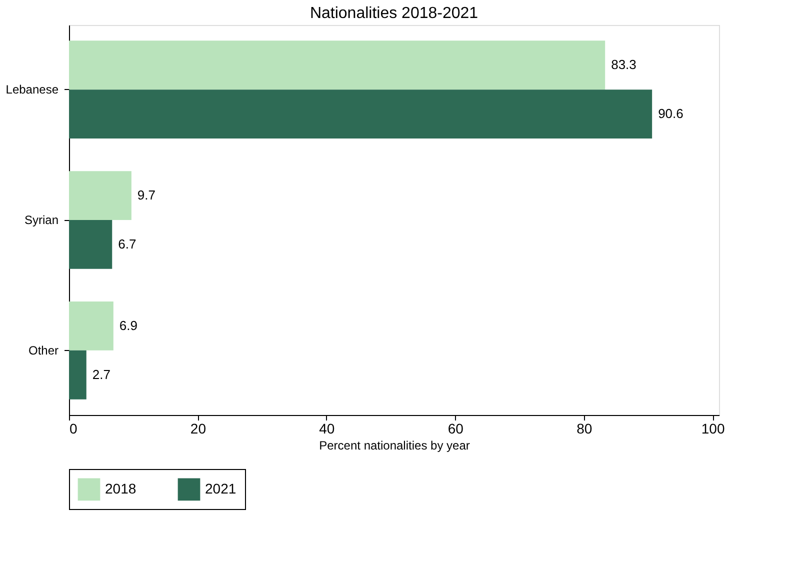 This screenshot has width=794, height=583. Describe the element at coordinates (101, 374) in the screenshot. I see `data-label: 2.7` at that location.